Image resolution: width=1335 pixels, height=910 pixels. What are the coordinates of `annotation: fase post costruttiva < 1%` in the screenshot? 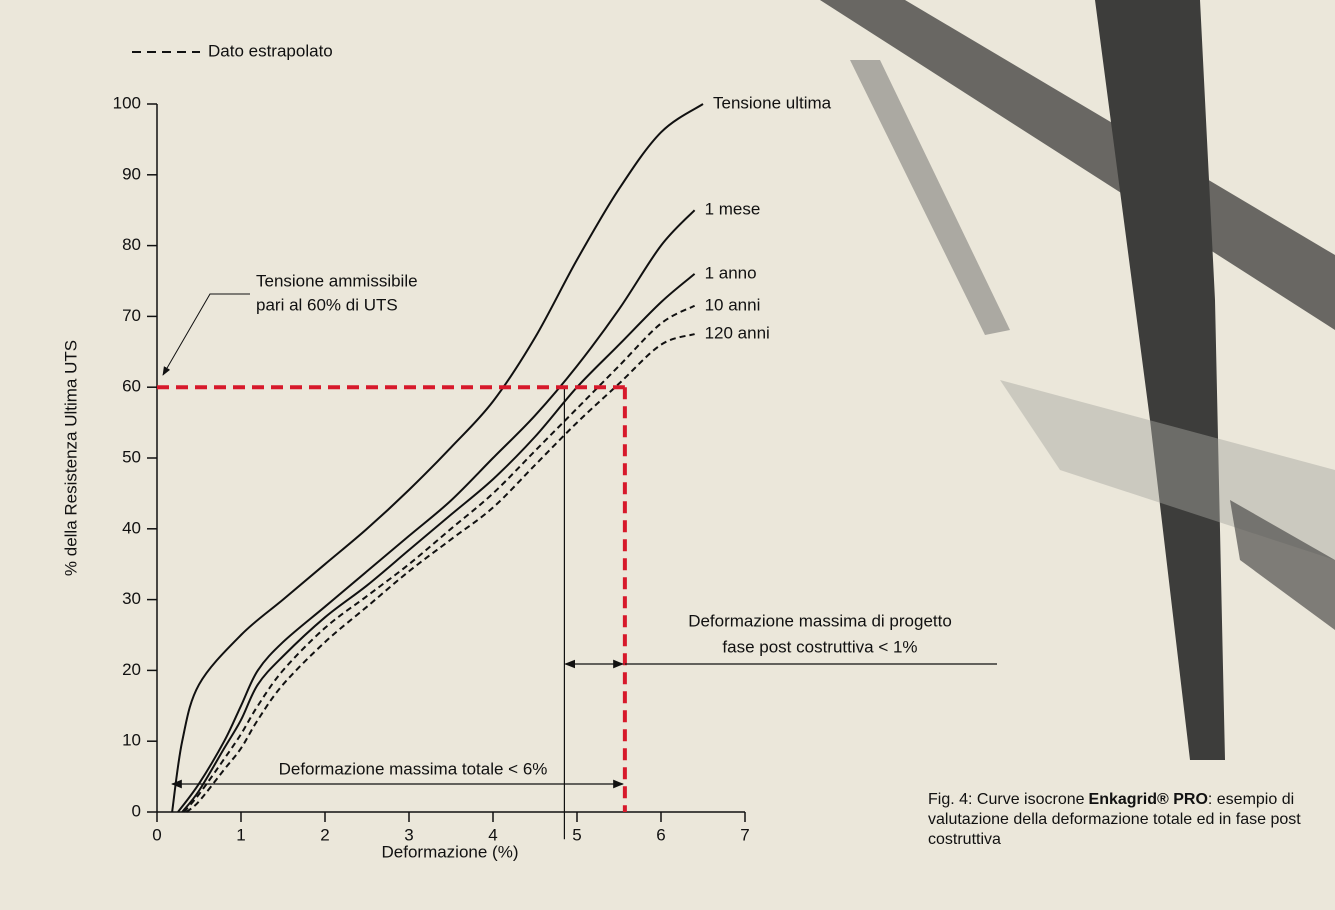 It's located at (819, 646).